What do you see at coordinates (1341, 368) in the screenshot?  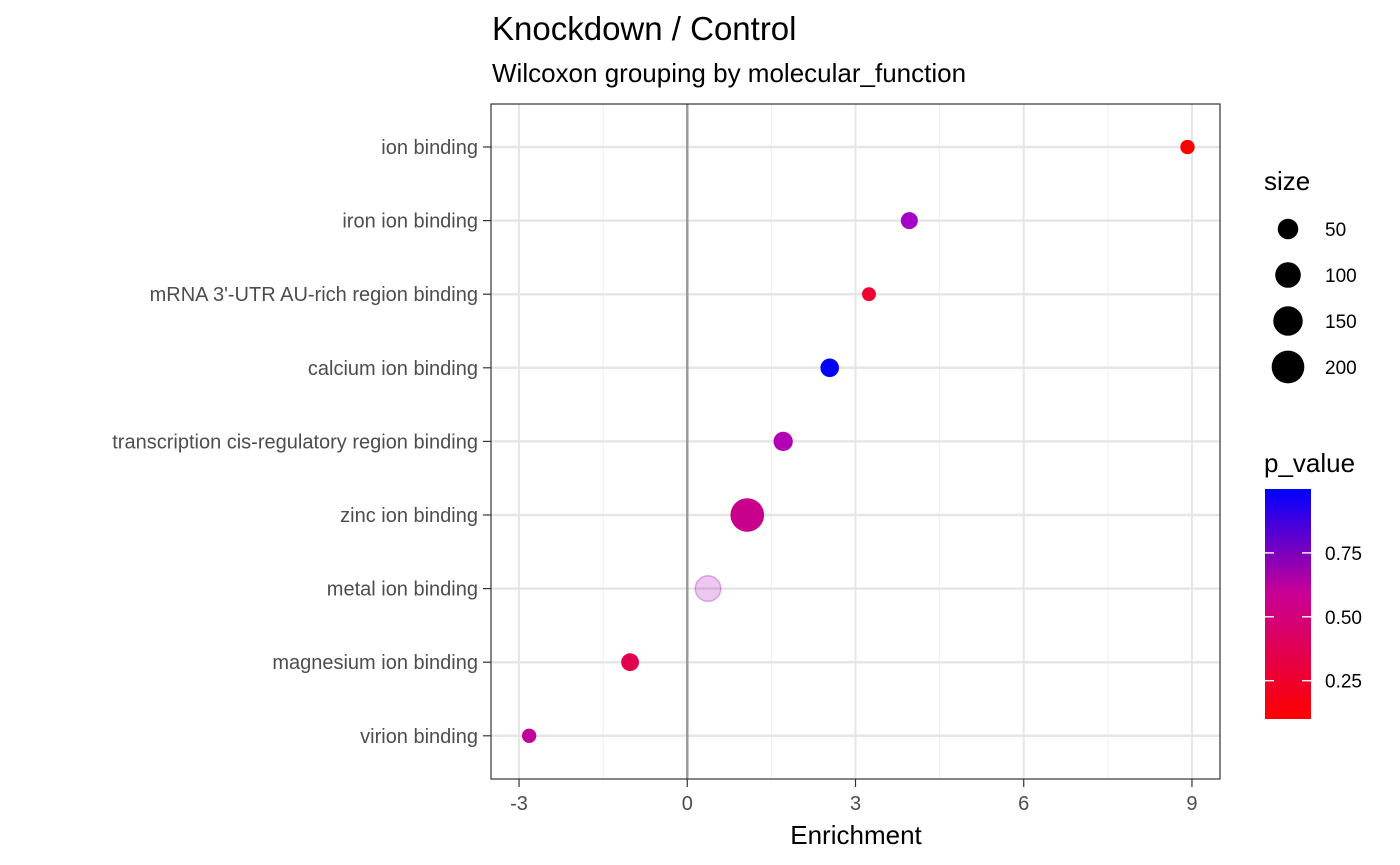 I see `size-legend-label: 200` at bounding box center [1341, 368].